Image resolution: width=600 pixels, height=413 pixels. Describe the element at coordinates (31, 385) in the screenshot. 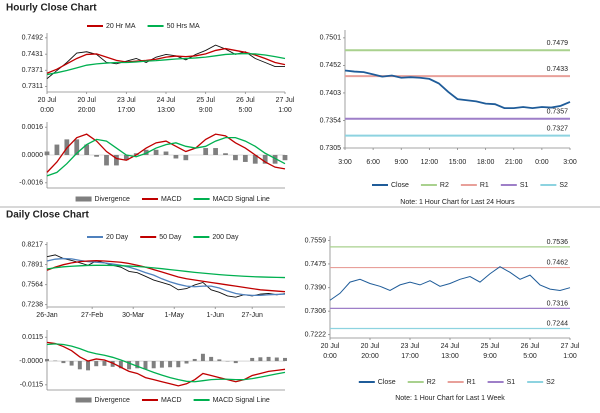

I see `y-tick-label: -0.0115` at that location.